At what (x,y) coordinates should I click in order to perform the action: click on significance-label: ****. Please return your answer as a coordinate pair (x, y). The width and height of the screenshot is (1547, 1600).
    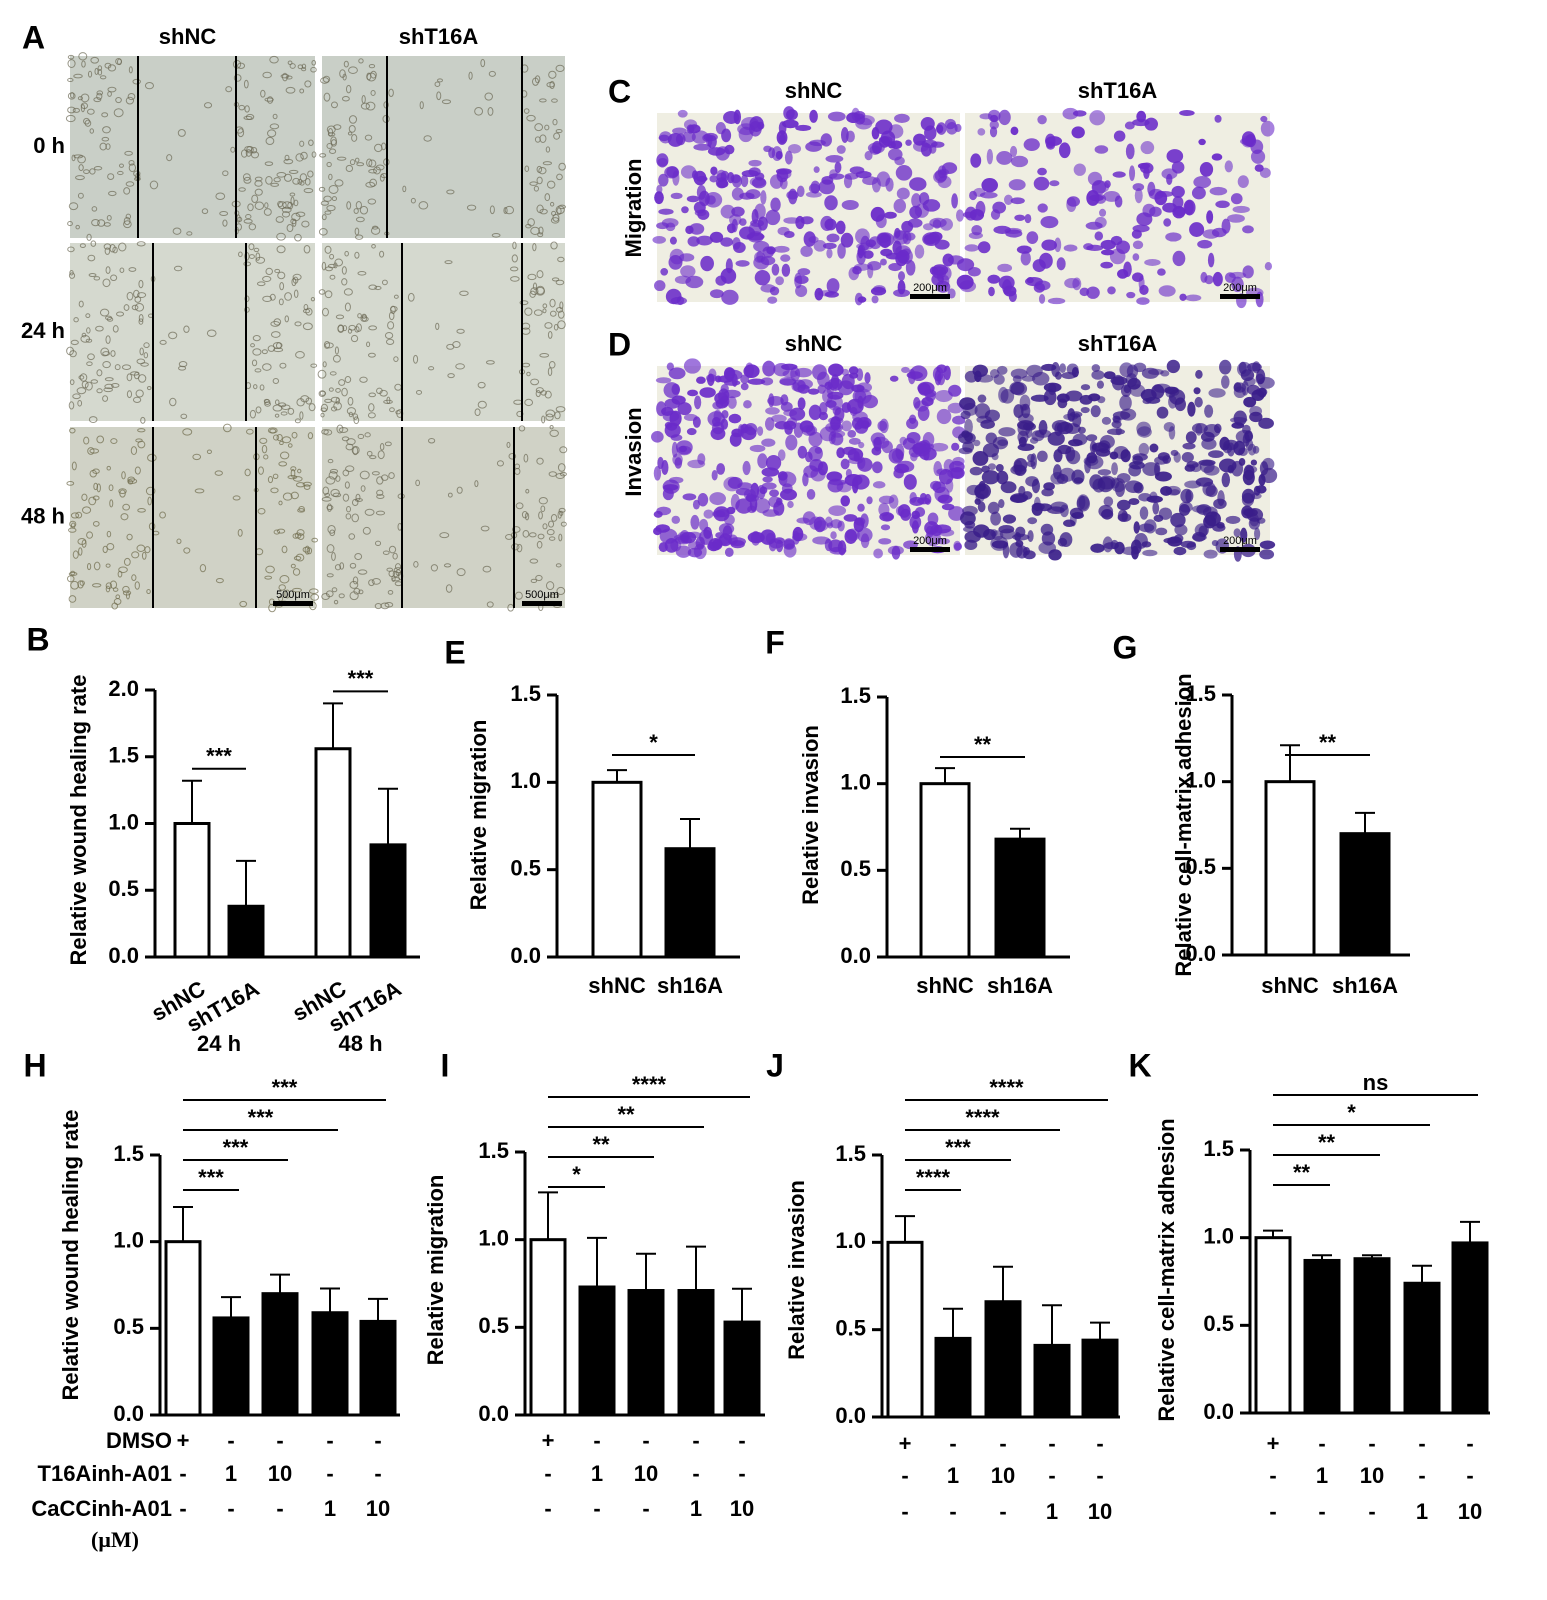
    Looking at the image, I should click on (649, 1084).